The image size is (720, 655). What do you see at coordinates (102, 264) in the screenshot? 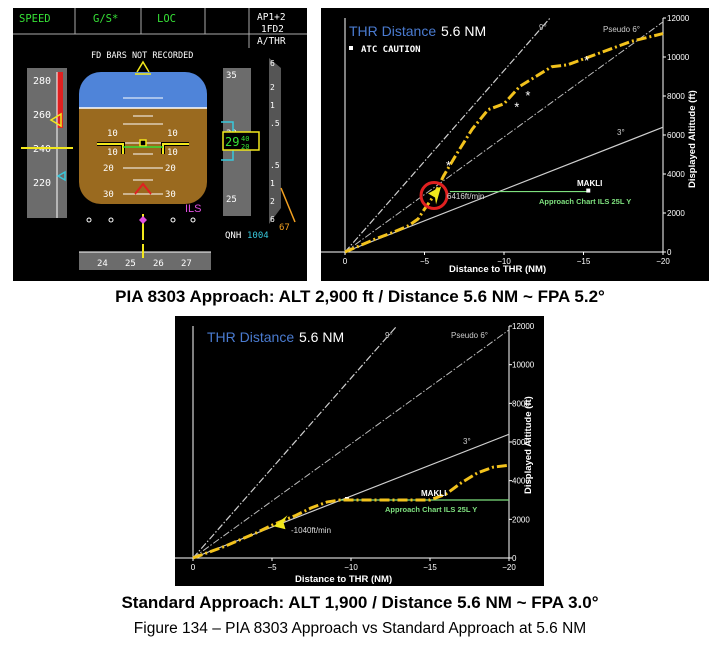
I see `heading-tick: 24` at bounding box center [102, 264].